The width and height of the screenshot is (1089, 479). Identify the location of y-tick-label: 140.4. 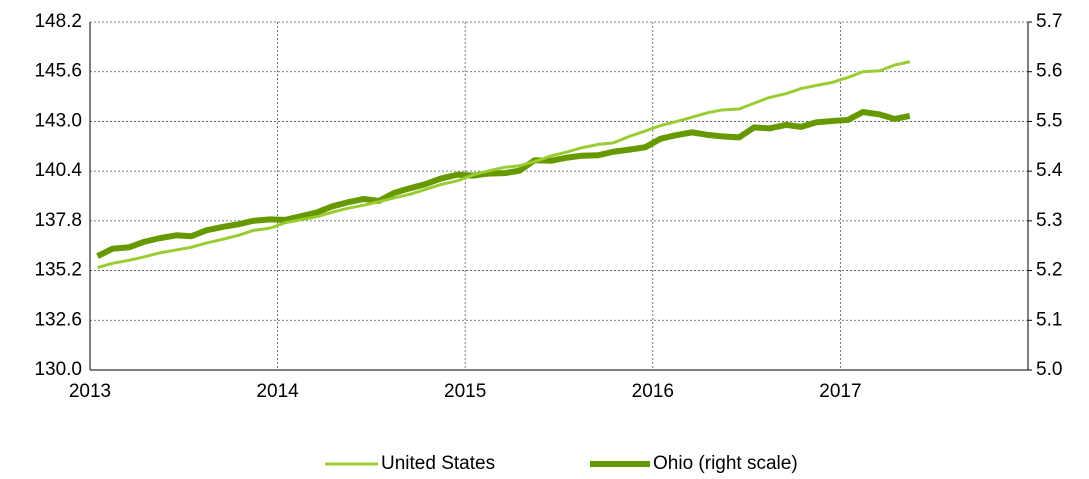
(58, 170).